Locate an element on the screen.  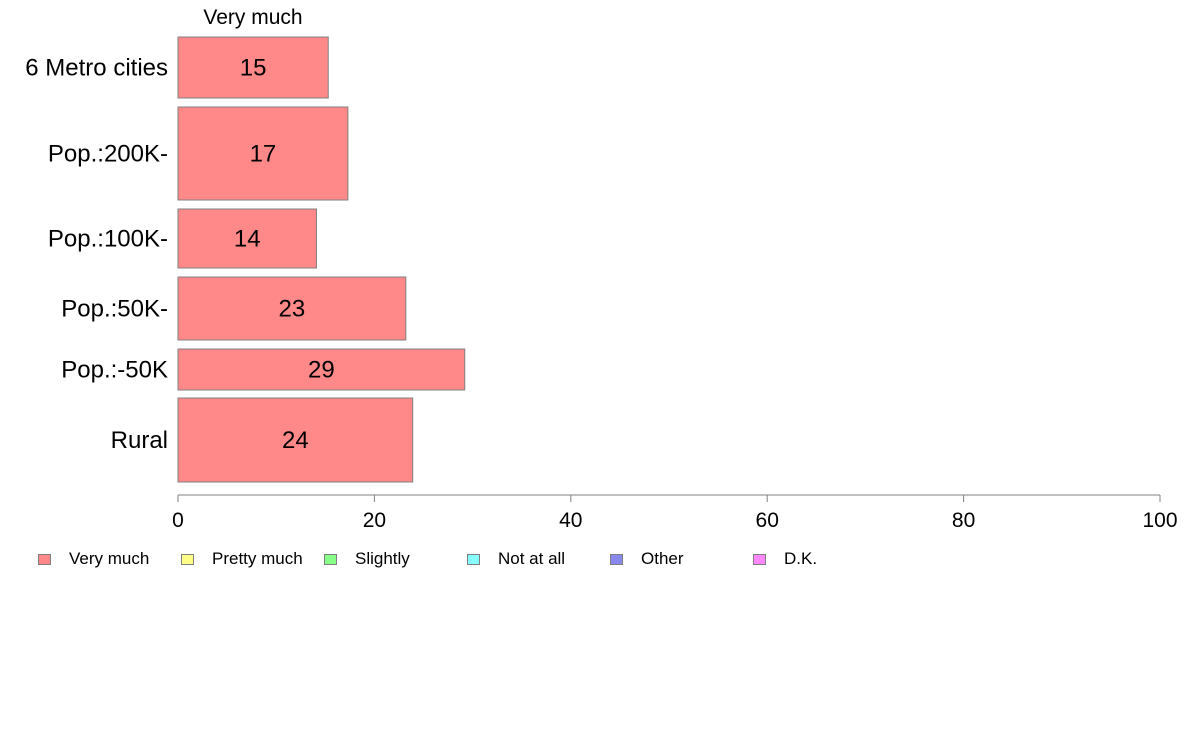
x-tick-label: 20 is located at coordinates (374, 520).